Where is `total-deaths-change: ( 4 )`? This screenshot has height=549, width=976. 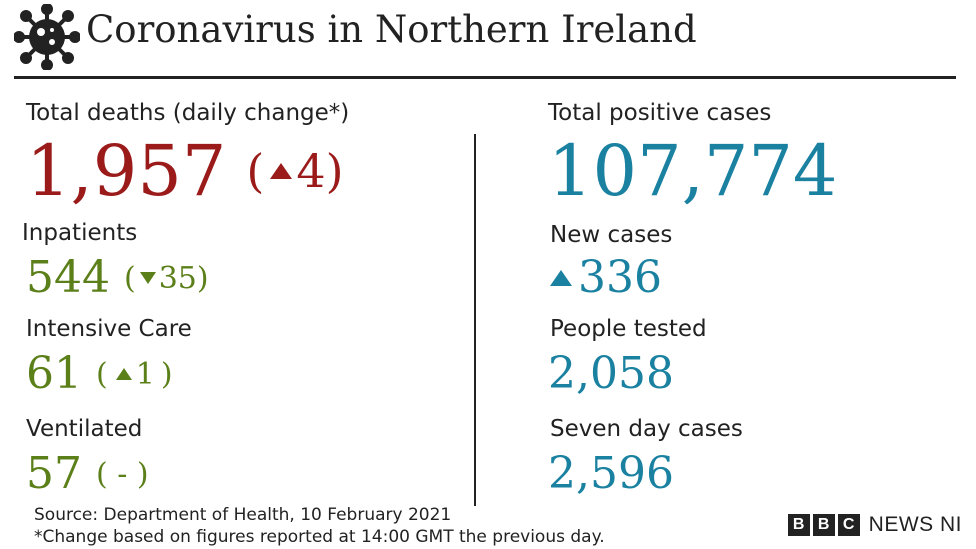
total-deaths-change: ( 4 ) is located at coordinates (294, 171).